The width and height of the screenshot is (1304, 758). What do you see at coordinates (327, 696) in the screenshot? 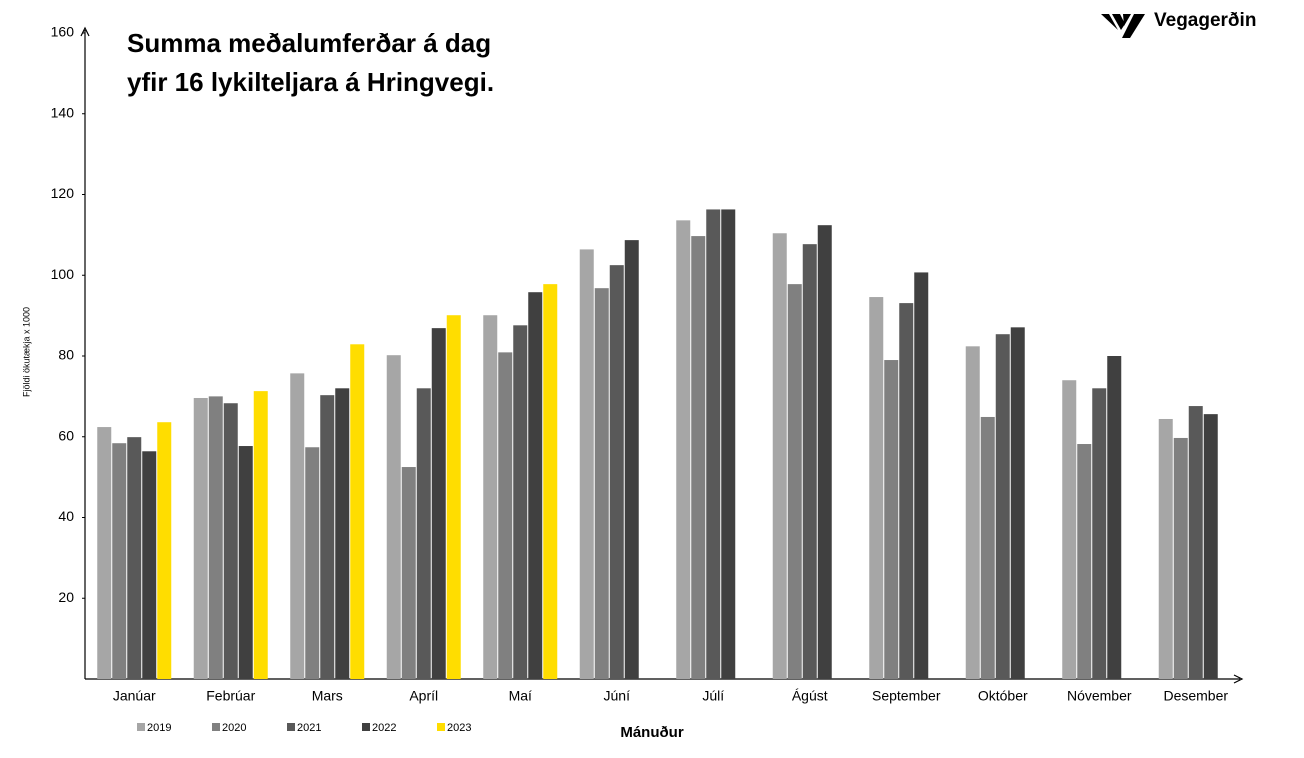
I see `x-tick-label: Mars` at bounding box center [327, 696].